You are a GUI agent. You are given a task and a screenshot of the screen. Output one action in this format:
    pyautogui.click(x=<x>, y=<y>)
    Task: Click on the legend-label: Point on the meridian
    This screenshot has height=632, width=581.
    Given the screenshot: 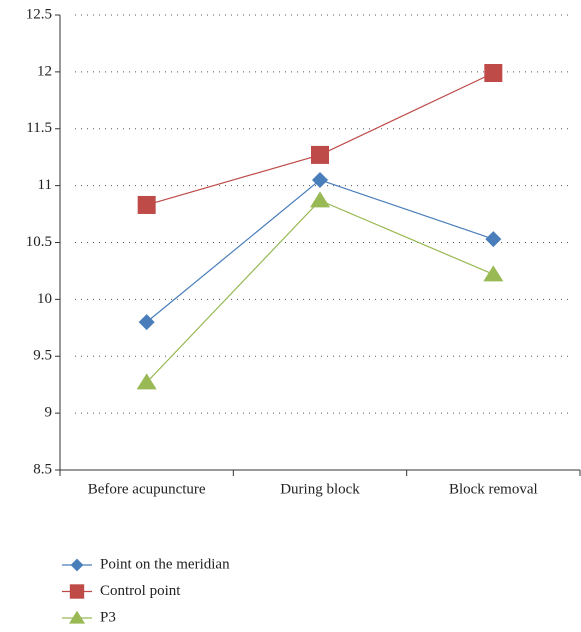 What is the action you would take?
    pyautogui.click(x=165, y=564)
    